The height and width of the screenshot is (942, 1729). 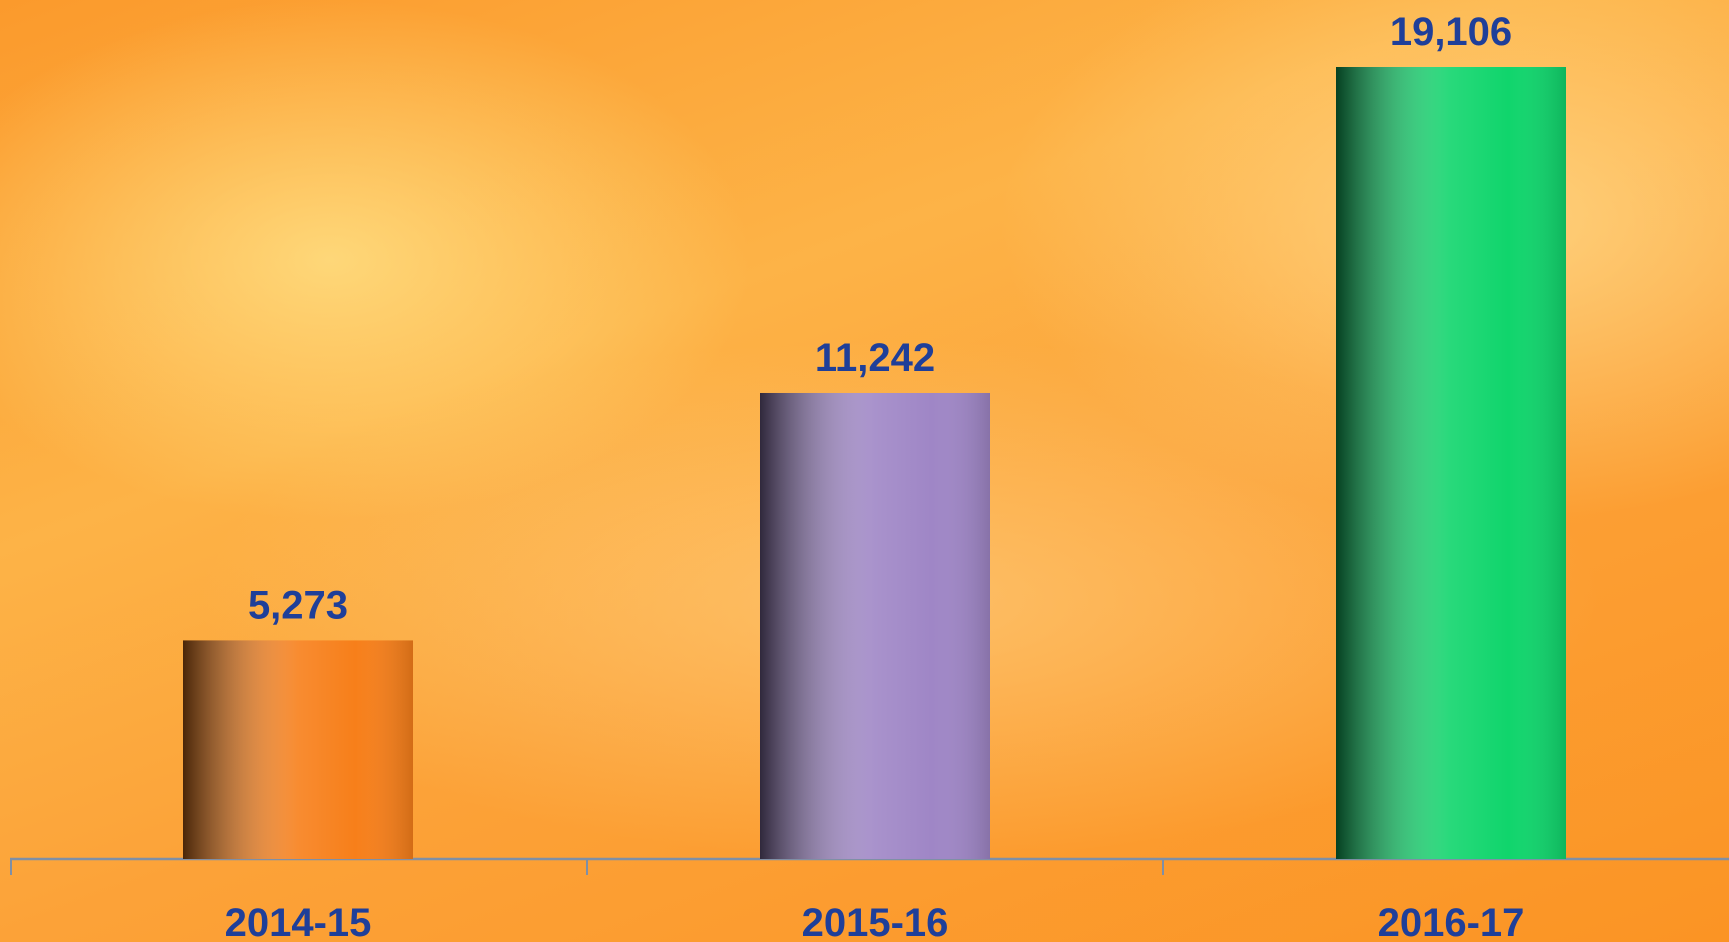 I want to click on value-label: 5,273, so click(x=298, y=605).